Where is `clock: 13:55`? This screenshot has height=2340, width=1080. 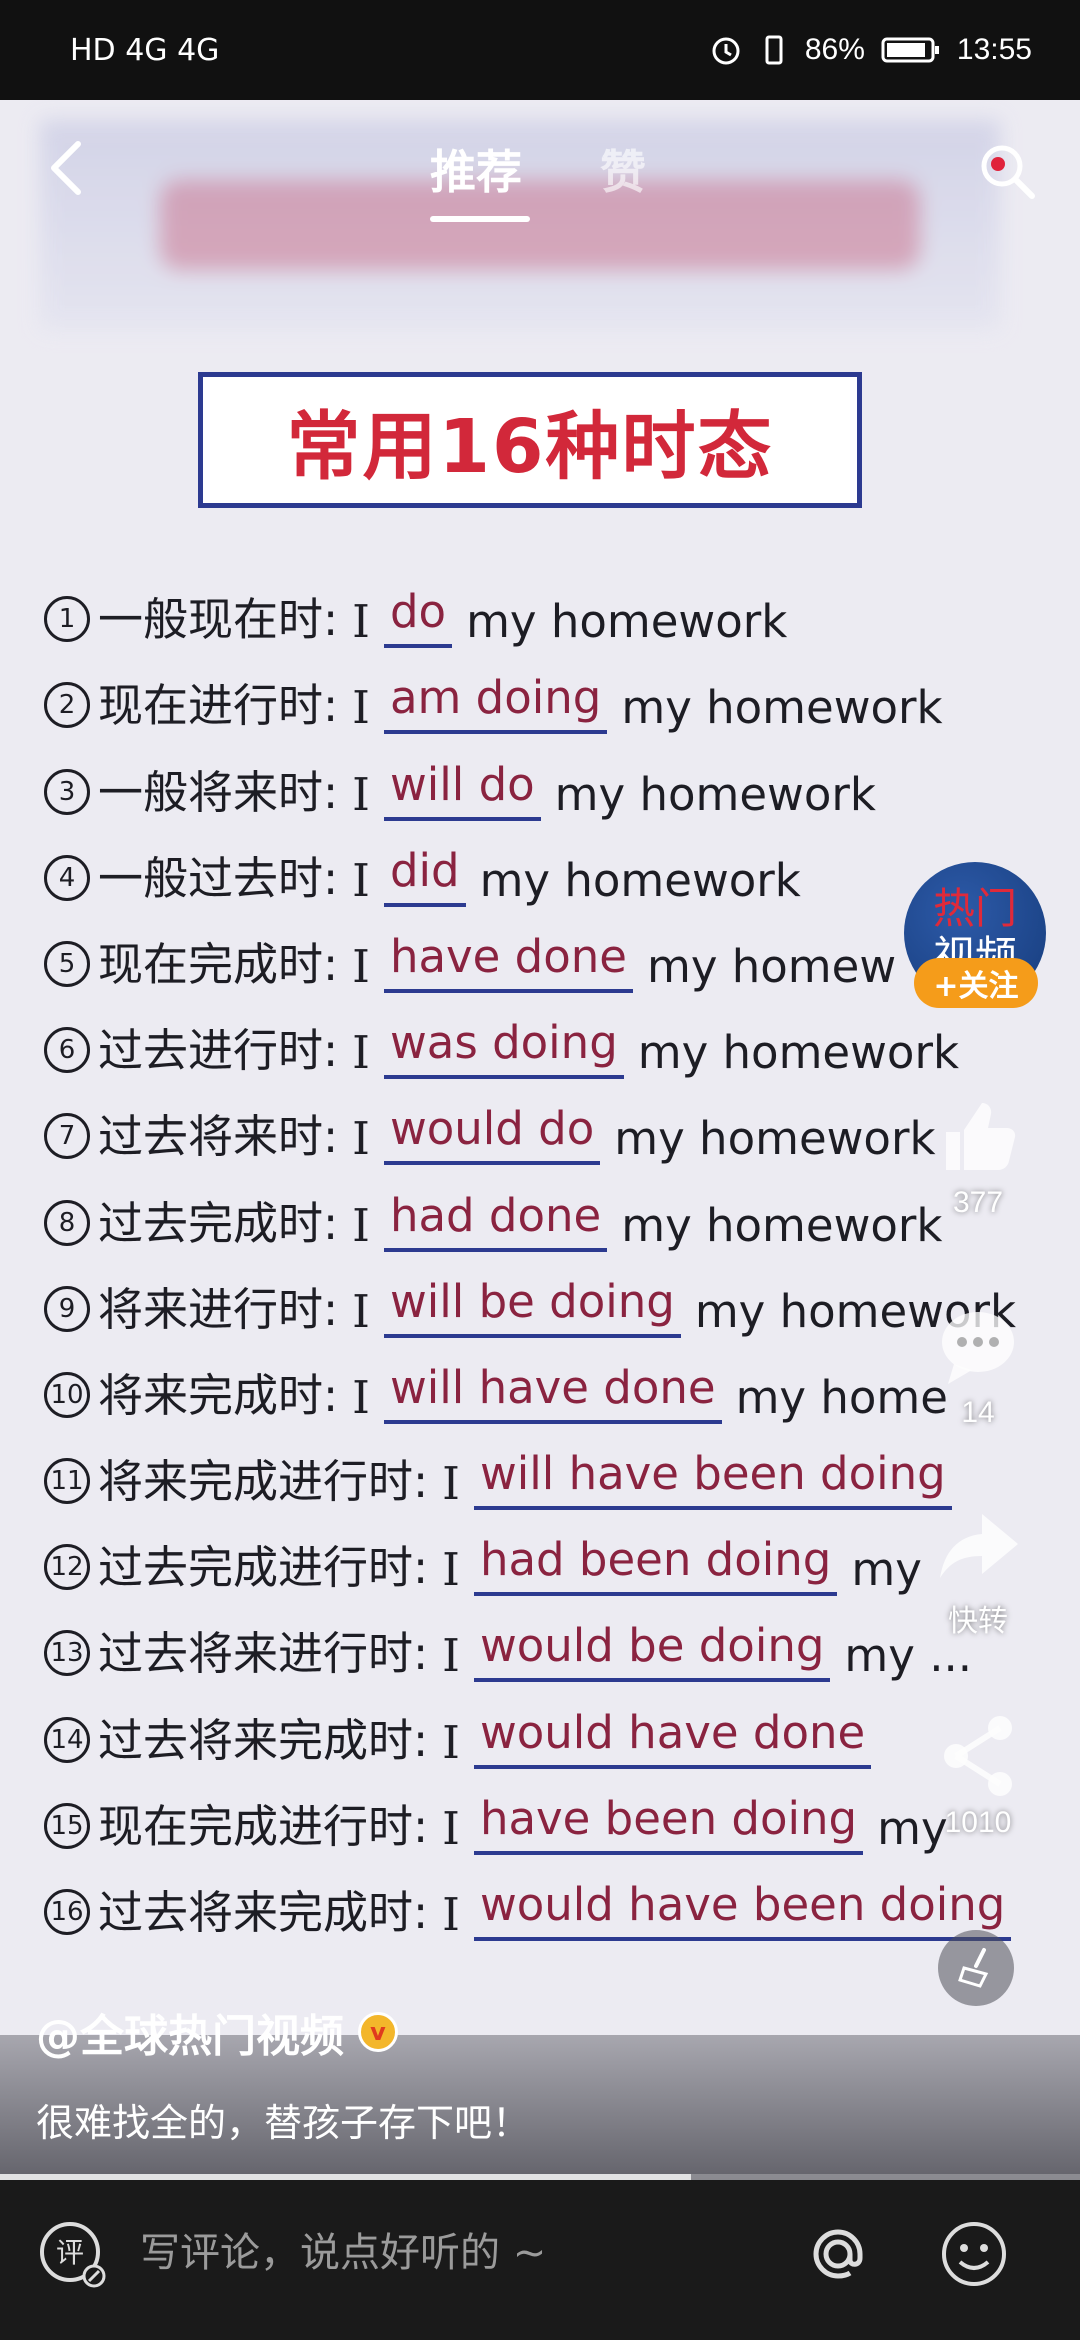 clock: 13:55 is located at coordinates (994, 49).